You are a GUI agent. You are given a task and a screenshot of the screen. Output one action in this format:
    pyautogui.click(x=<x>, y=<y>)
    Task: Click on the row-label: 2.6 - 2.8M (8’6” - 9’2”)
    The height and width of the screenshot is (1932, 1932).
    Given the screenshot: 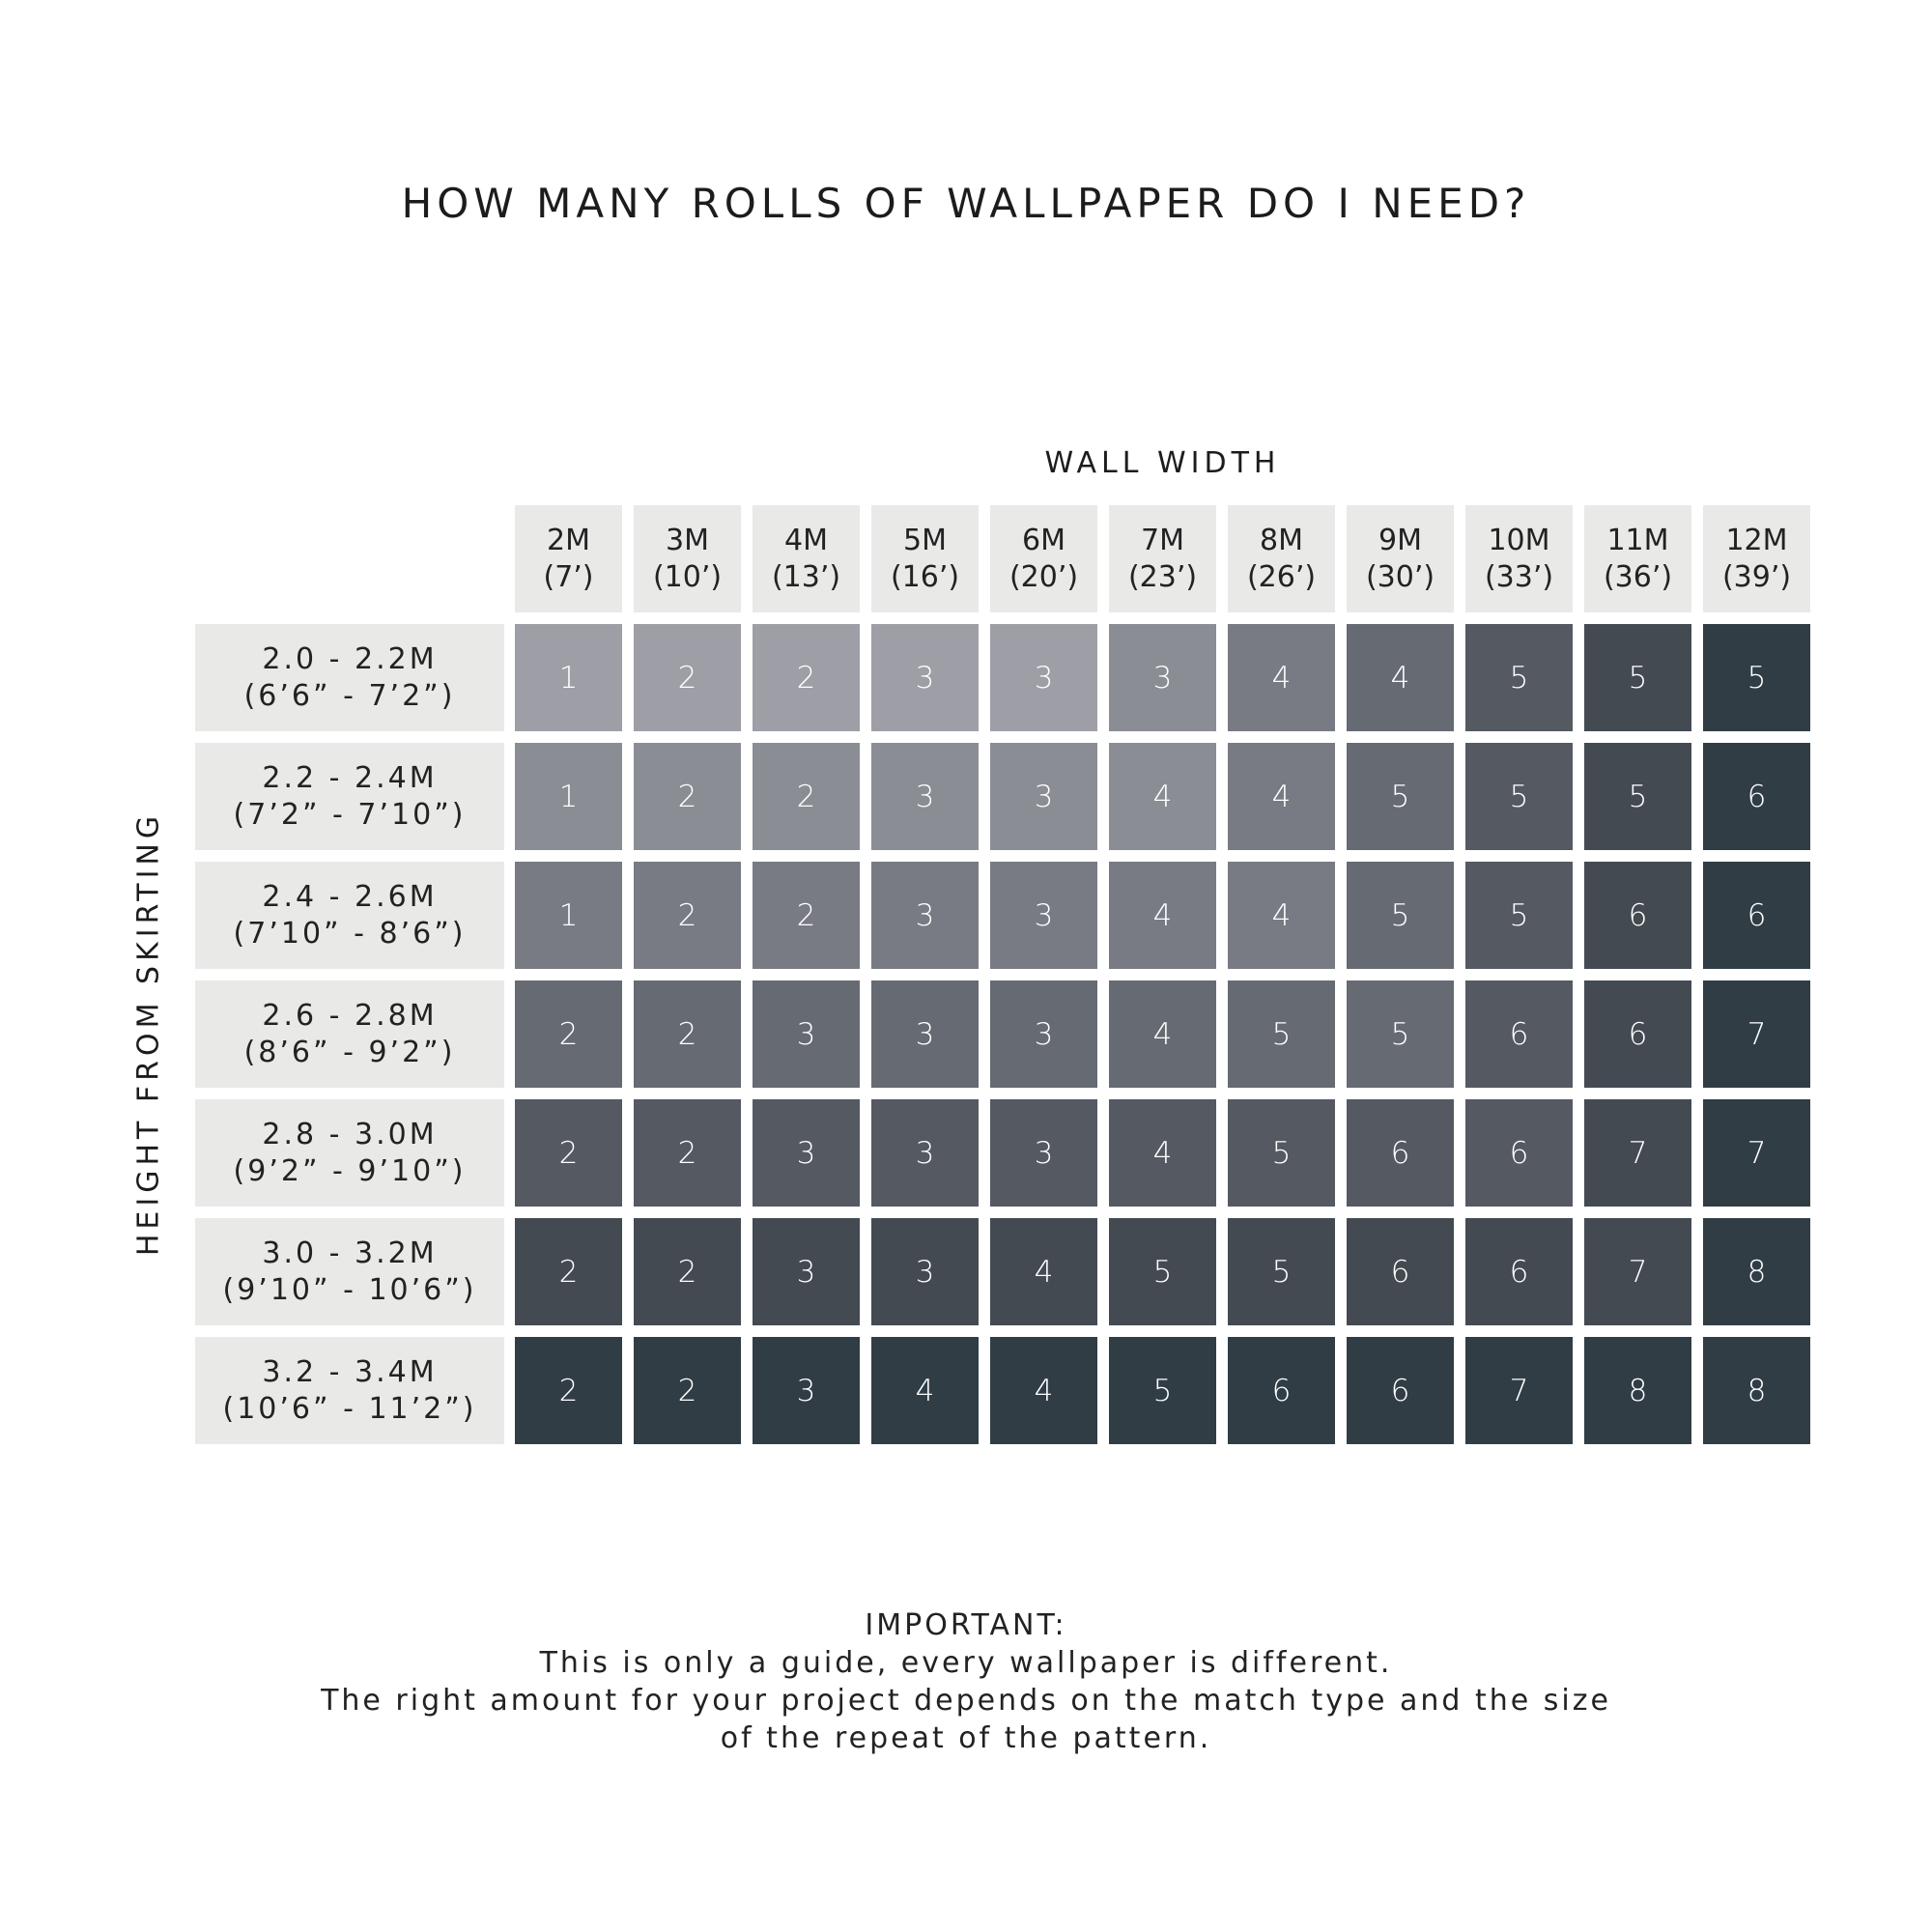 What is the action you would take?
    pyautogui.click(x=349, y=1034)
    